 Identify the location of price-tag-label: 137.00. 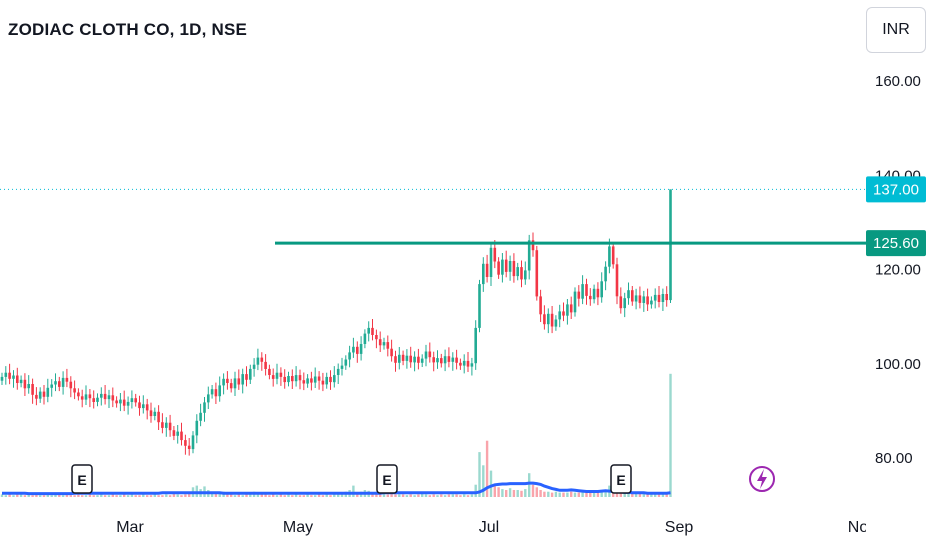
(896, 189).